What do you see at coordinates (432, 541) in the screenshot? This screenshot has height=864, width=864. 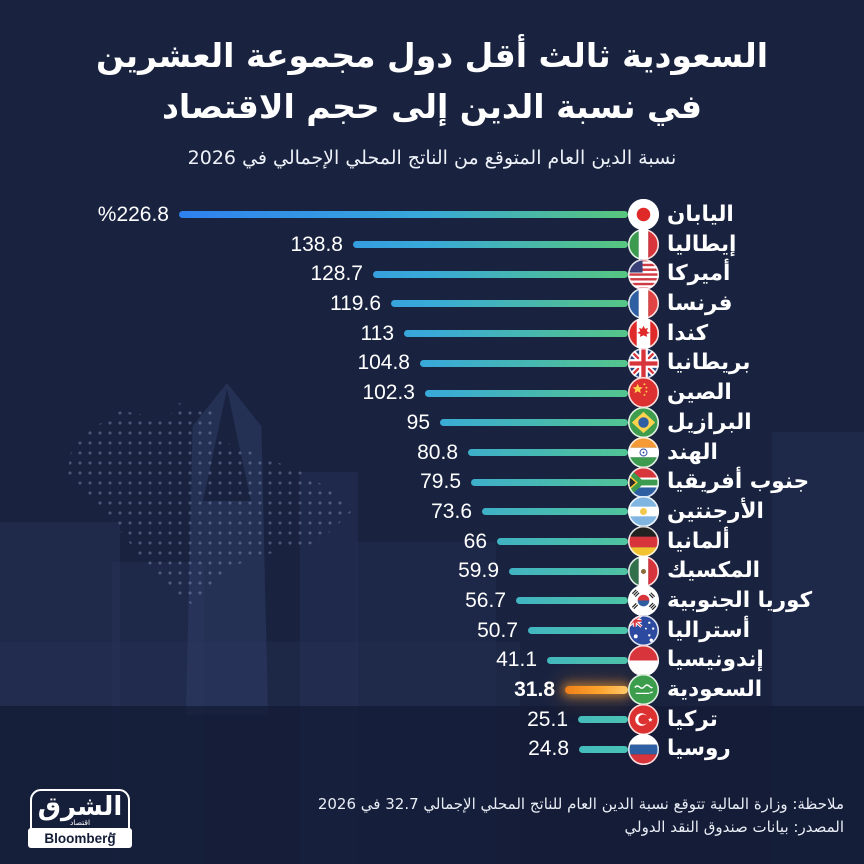 I see `chart-row: 66 ألمانيا` at bounding box center [432, 541].